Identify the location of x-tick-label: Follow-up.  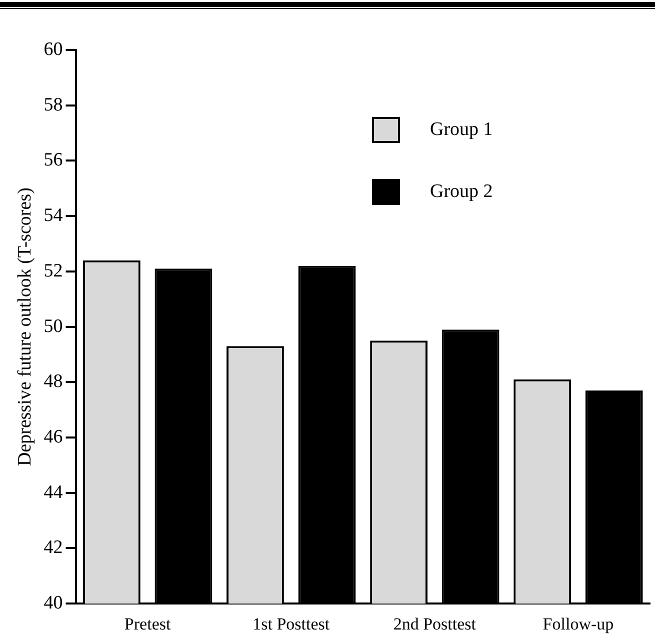
(578, 624).